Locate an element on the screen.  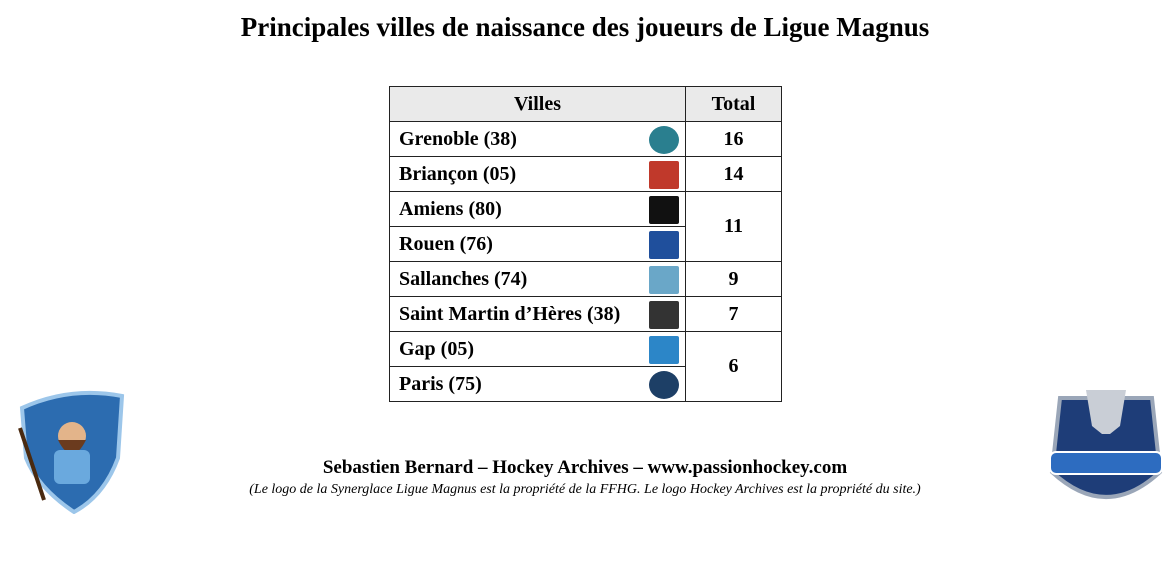
city-name: Gap (05) is located at coordinates (436, 348).